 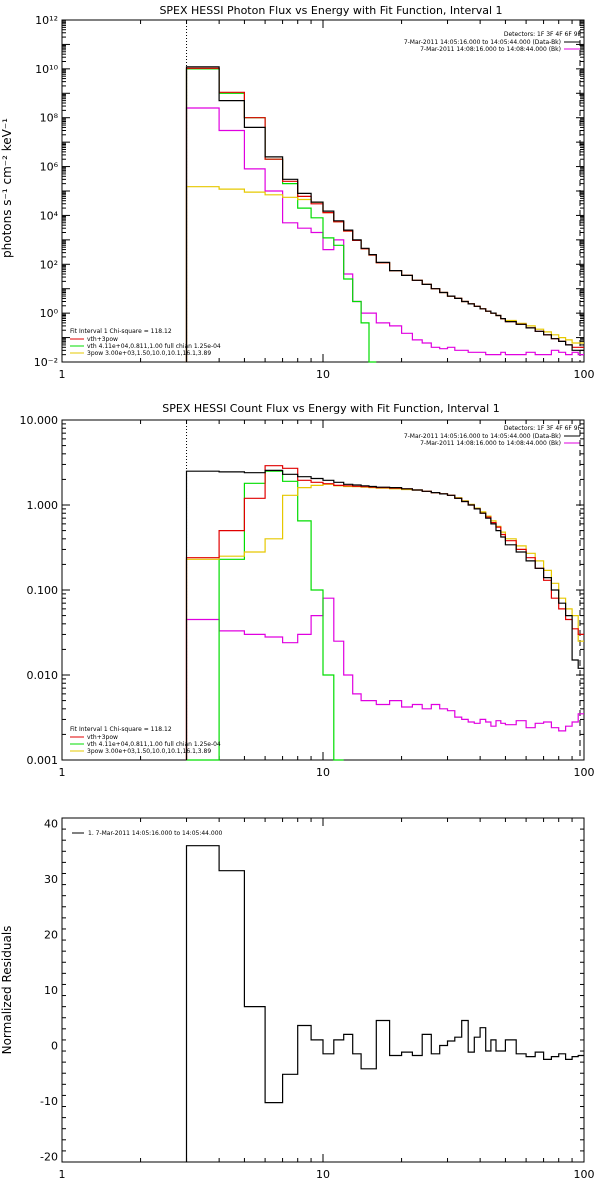 What do you see at coordinates (543, 428) in the screenshot?
I see `count-detectors-label: Detectors: 1F 3F 4F 6F 9F` at bounding box center [543, 428].